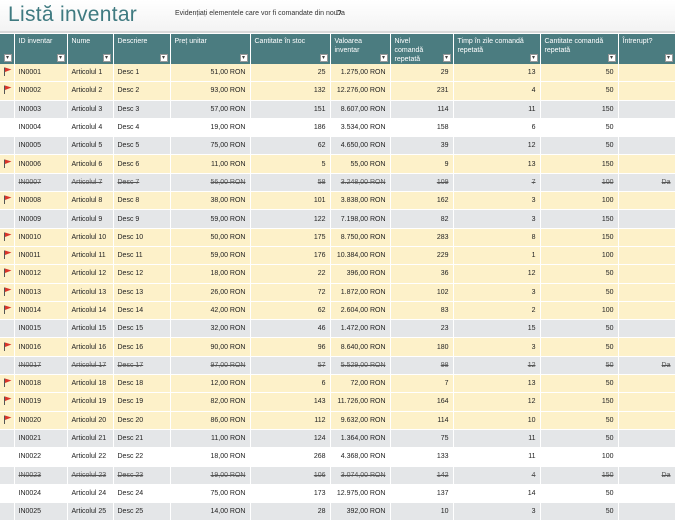 Image resolution: width=675 pixels, height=521 pixels. What do you see at coordinates (290, 128) in the screenshot?
I see `table-cell: 186` at bounding box center [290, 128].